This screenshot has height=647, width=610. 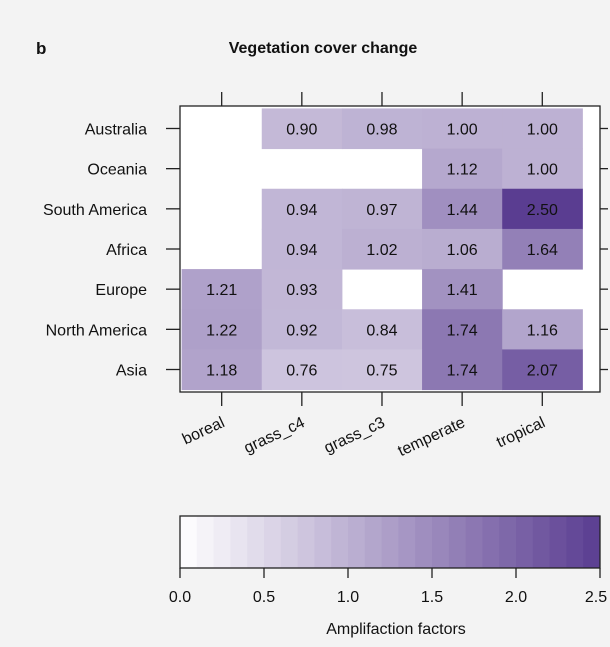 I want to click on cell-value-label: 1.64, so click(x=542, y=250).